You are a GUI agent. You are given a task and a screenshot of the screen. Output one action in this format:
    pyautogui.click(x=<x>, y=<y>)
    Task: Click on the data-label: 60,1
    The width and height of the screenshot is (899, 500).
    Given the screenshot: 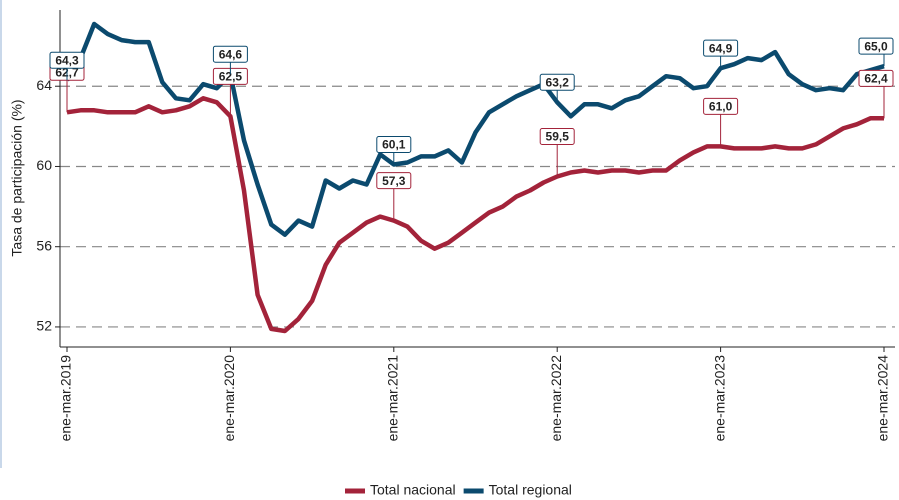 What is the action you would take?
    pyautogui.click(x=394, y=145)
    